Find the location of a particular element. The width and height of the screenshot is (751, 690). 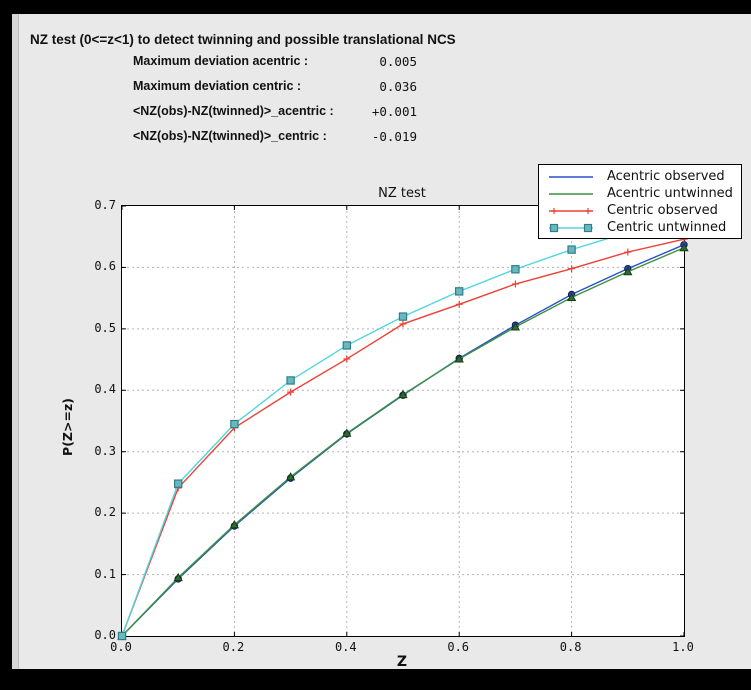

stat-value: 0.036 is located at coordinates (398, 86).